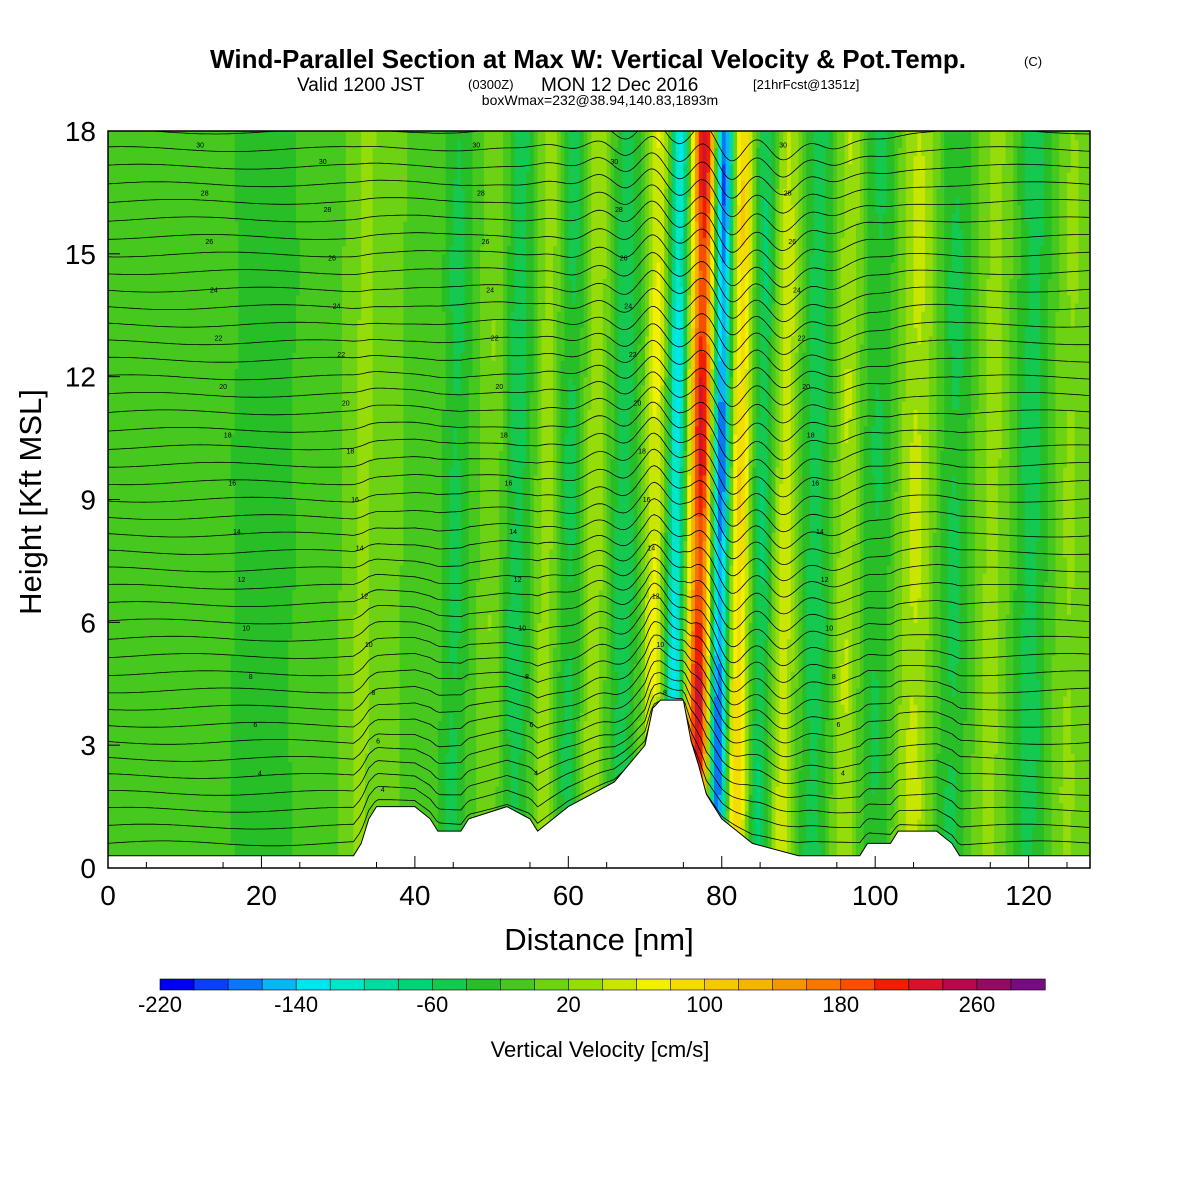 The width and height of the screenshot is (1200, 1200). Describe the element at coordinates (619, 85) in the screenshot. I see `subtitle-date: MON 12 Dec 2016` at that location.